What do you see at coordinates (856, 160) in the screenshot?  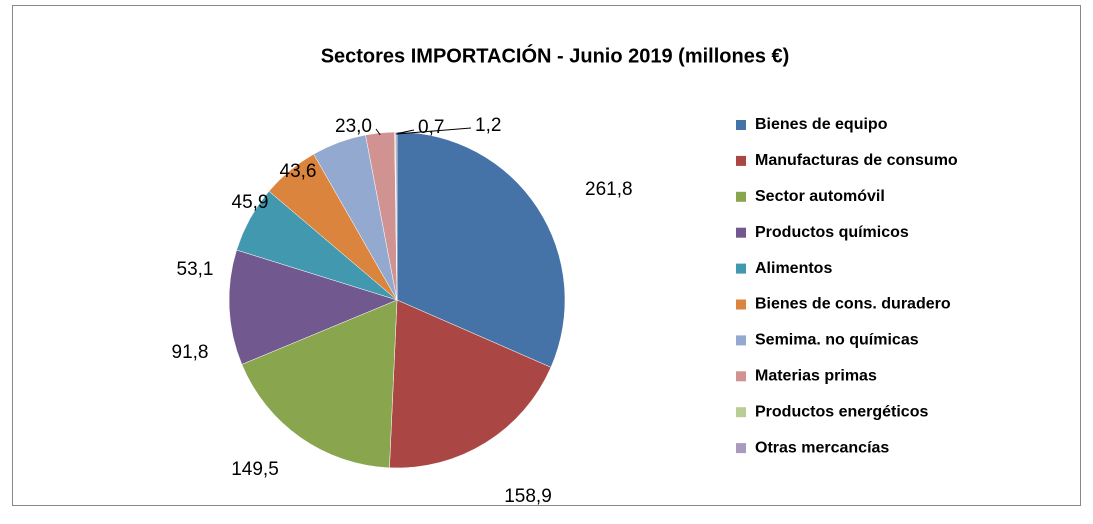 I see `legend-label: Manufacturas de consumo` at bounding box center [856, 160].